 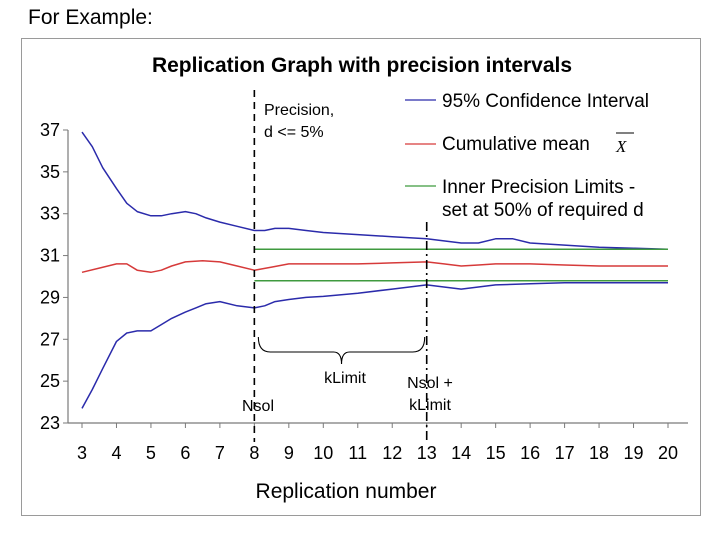 What do you see at coordinates (50, 214) in the screenshot?
I see `y-tick-label: 33` at bounding box center [50, 214].